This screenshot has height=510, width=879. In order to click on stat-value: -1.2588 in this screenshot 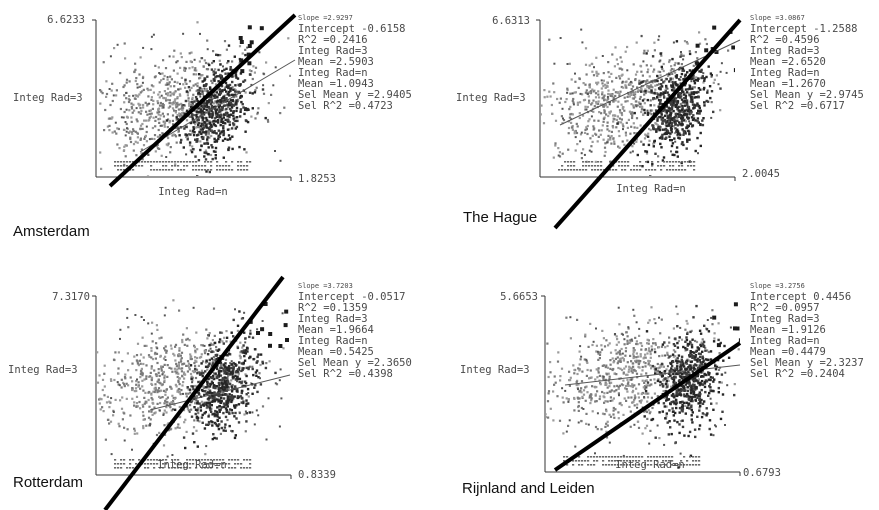, I will do `click(835, 29)`.